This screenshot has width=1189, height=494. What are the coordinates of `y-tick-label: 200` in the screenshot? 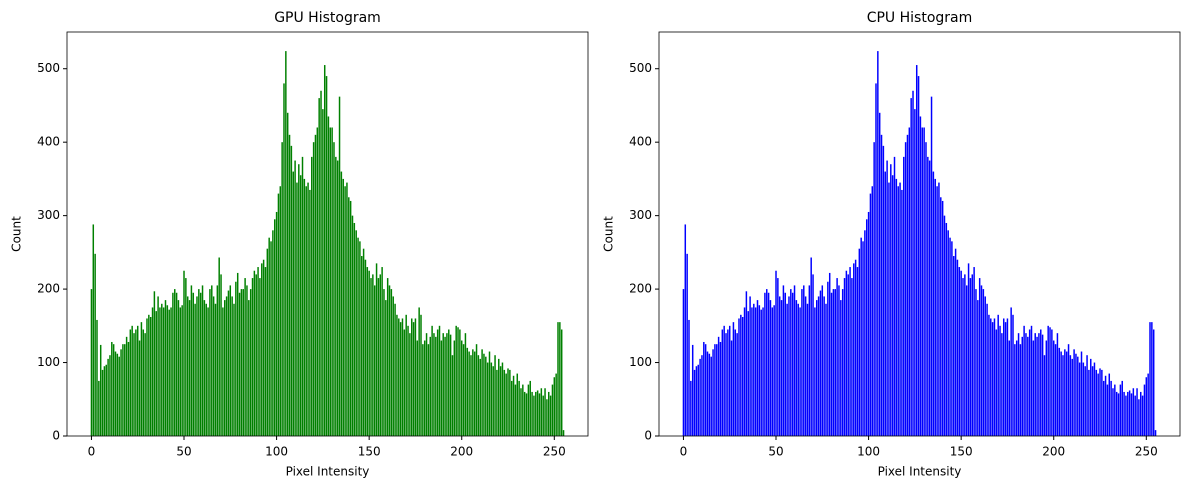 It's located at (48, 289).